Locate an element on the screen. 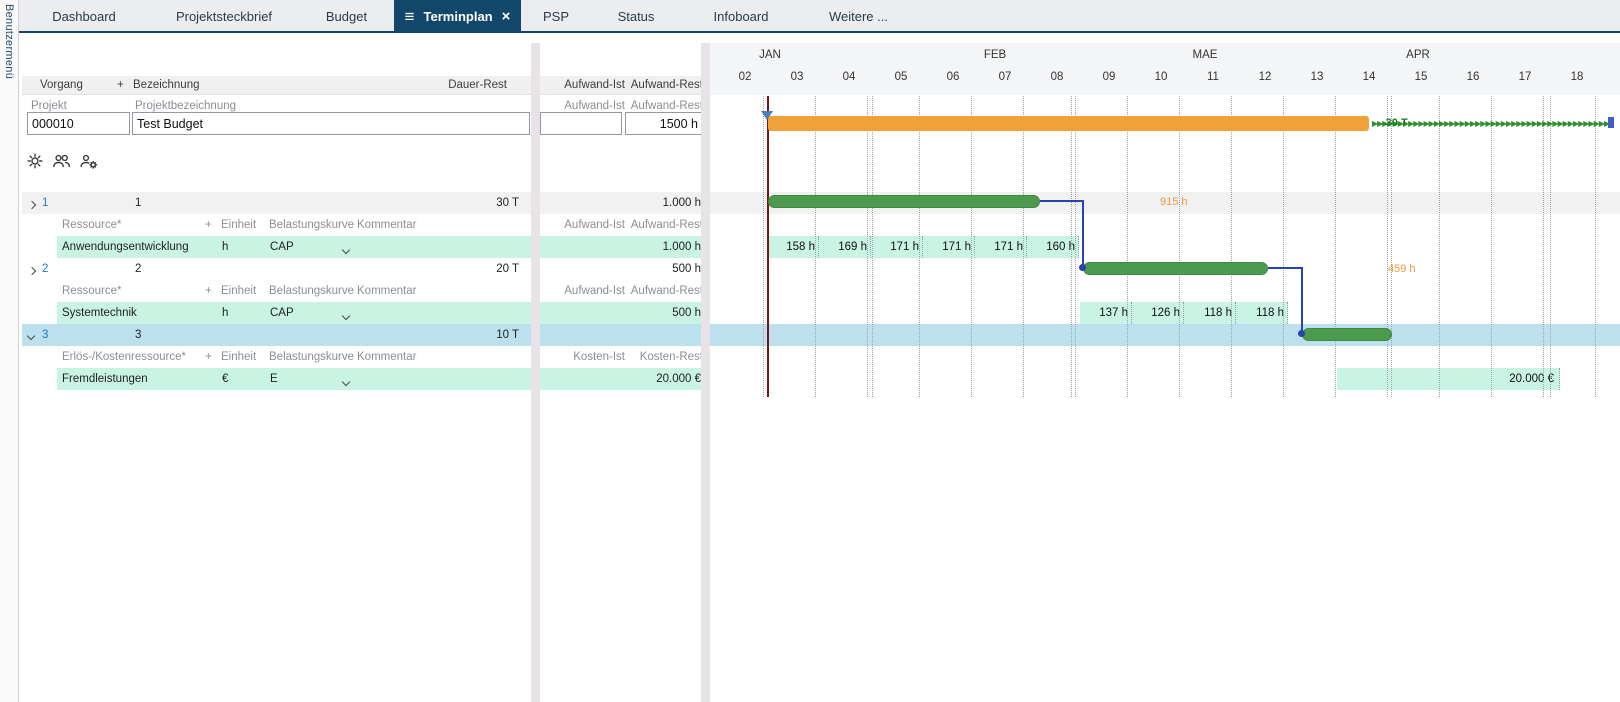 The image size is (1620, 702). task-name: 1 is located at coordinates (138, 203).